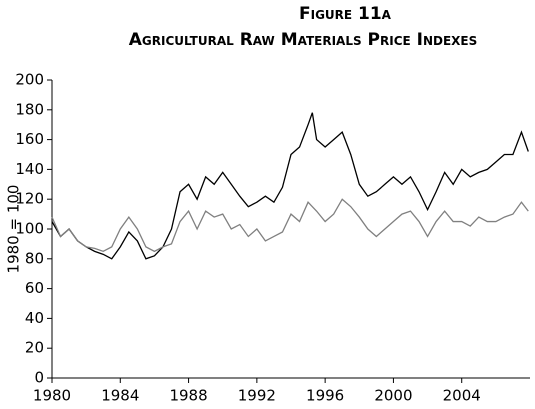  I want to click on y-tick-label: 100, so click(29, 229).